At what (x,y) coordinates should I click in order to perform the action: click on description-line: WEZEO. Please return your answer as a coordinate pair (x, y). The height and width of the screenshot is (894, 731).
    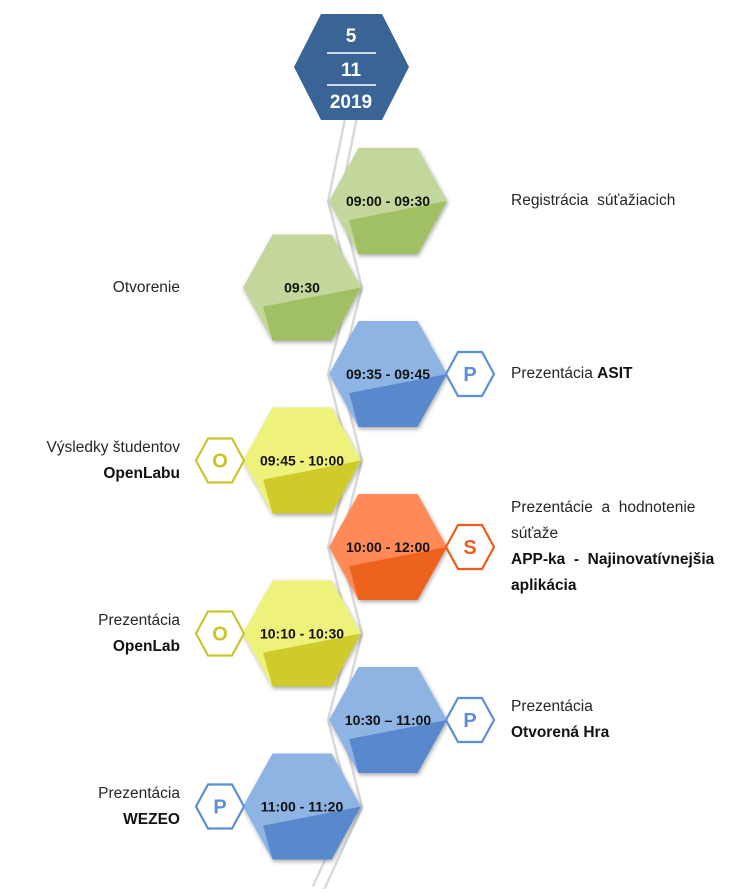
    Looking at the image, I should click on (93, 820).